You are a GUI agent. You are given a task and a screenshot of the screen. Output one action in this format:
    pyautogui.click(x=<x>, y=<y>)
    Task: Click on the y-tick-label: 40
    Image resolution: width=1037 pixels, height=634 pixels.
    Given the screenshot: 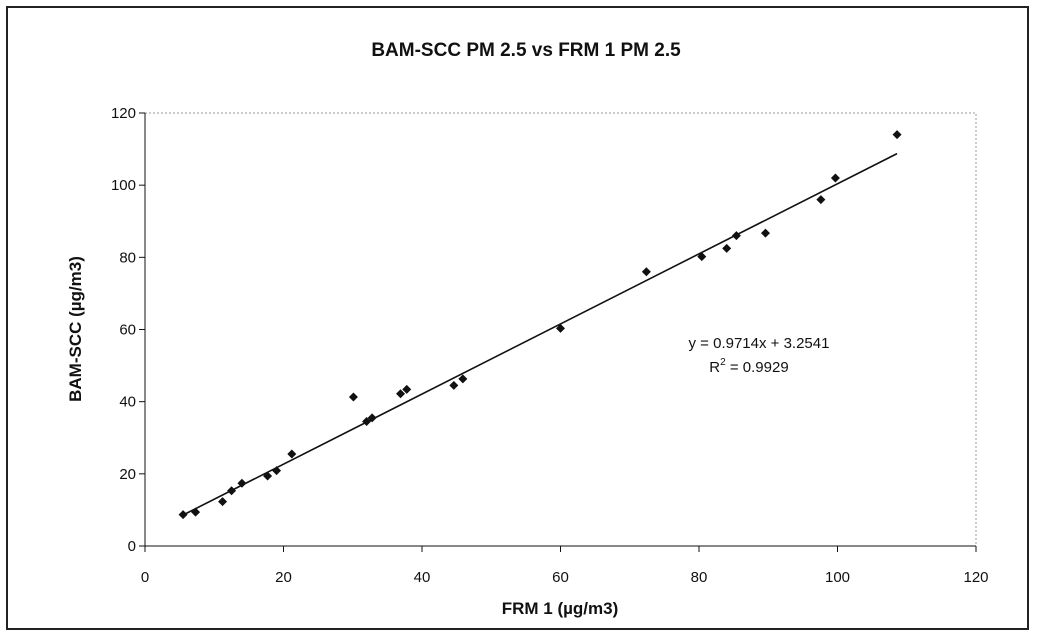 What is the action you would take?
    pyautogui.click(x=127, y=402)
    